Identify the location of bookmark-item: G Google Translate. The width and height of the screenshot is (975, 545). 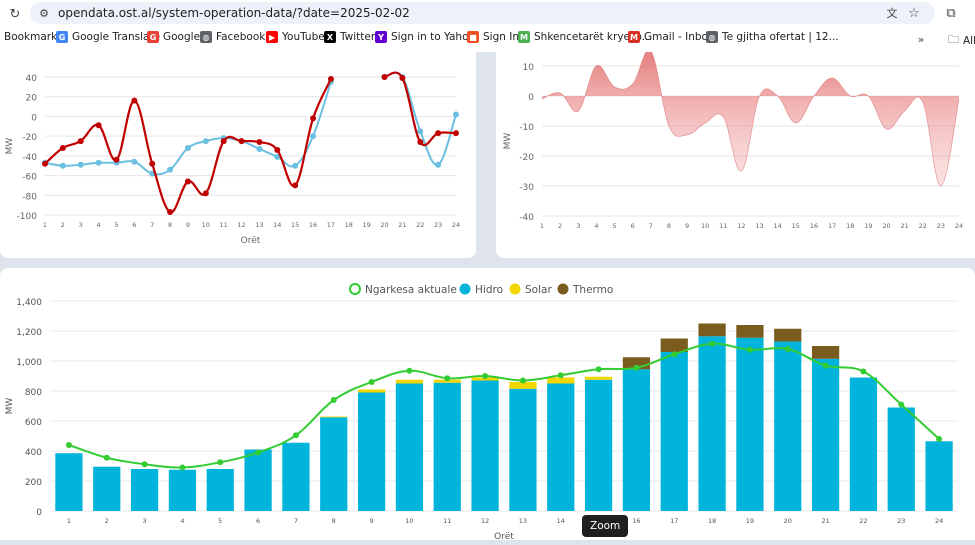
(108, 37).